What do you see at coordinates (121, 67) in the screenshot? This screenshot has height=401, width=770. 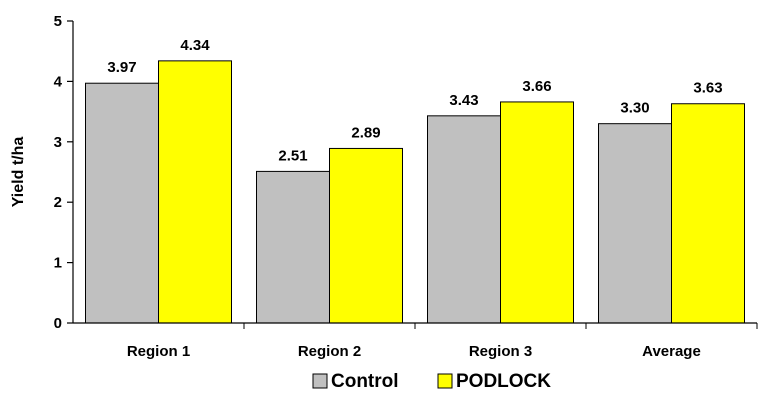 I see `data-label-control-1: 3.97` at bounding box center [121, 67].